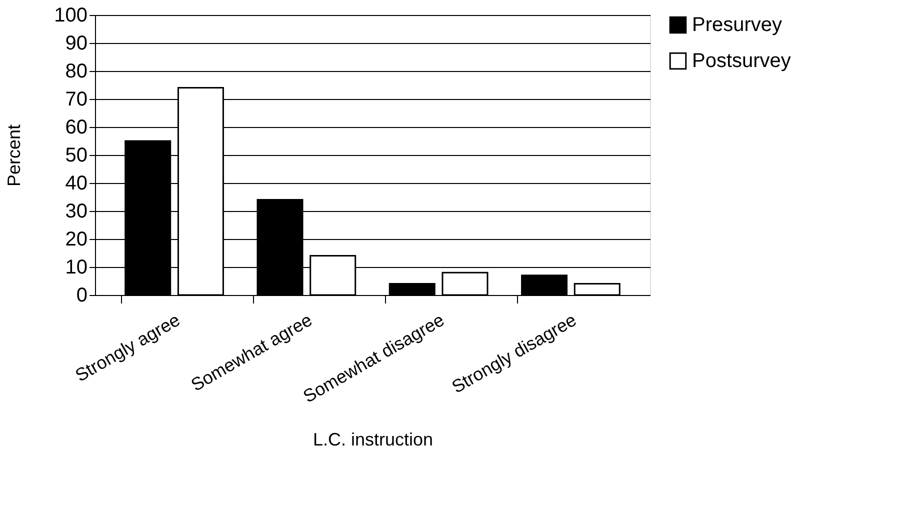  Describe the element at coordinates (76, 239) in the screenshot. I see `y-tick-label: 20` at that location.